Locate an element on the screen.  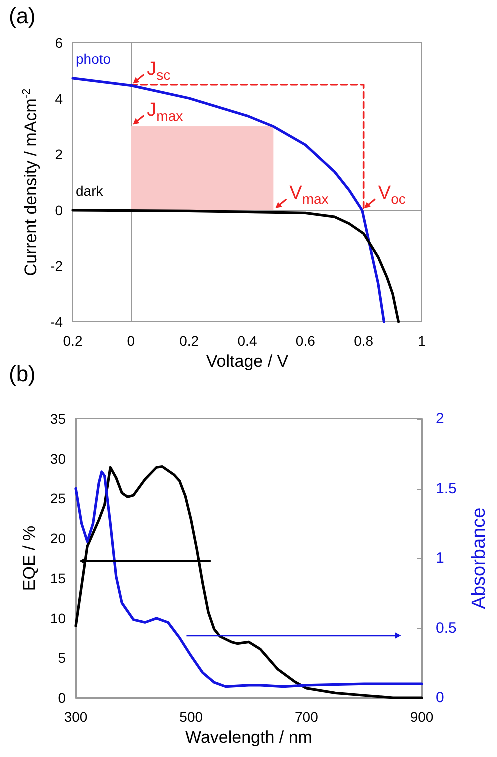
y-tick-label: 15 is located at coordinates (58, 578).